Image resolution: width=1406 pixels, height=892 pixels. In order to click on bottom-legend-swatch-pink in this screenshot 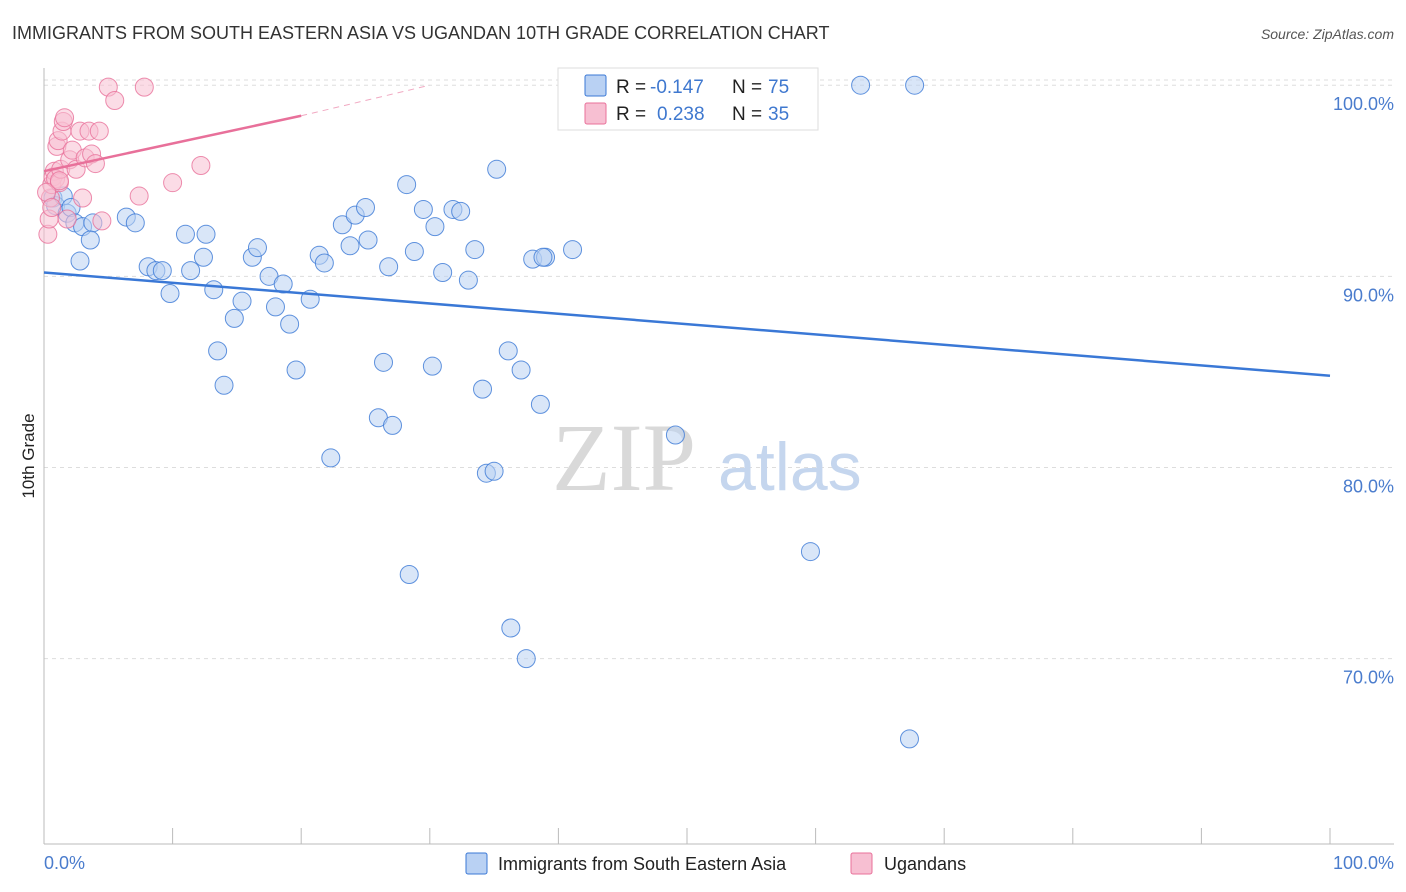, I will do `click(861, 863)`.